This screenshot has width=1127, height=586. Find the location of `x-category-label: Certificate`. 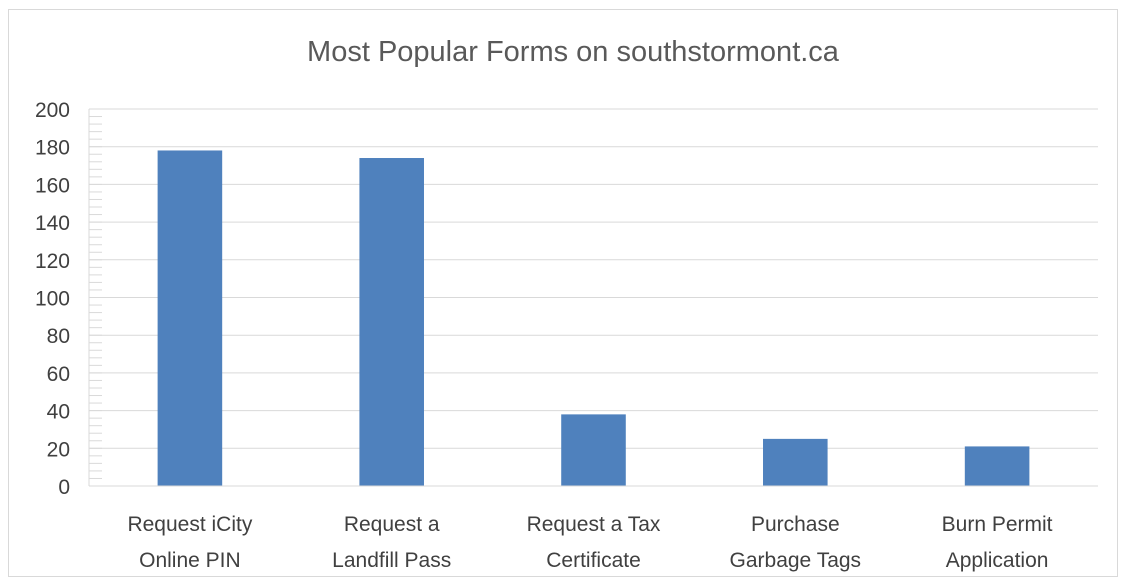

x-category-label: Certificate is located at coordinates (593, 560).